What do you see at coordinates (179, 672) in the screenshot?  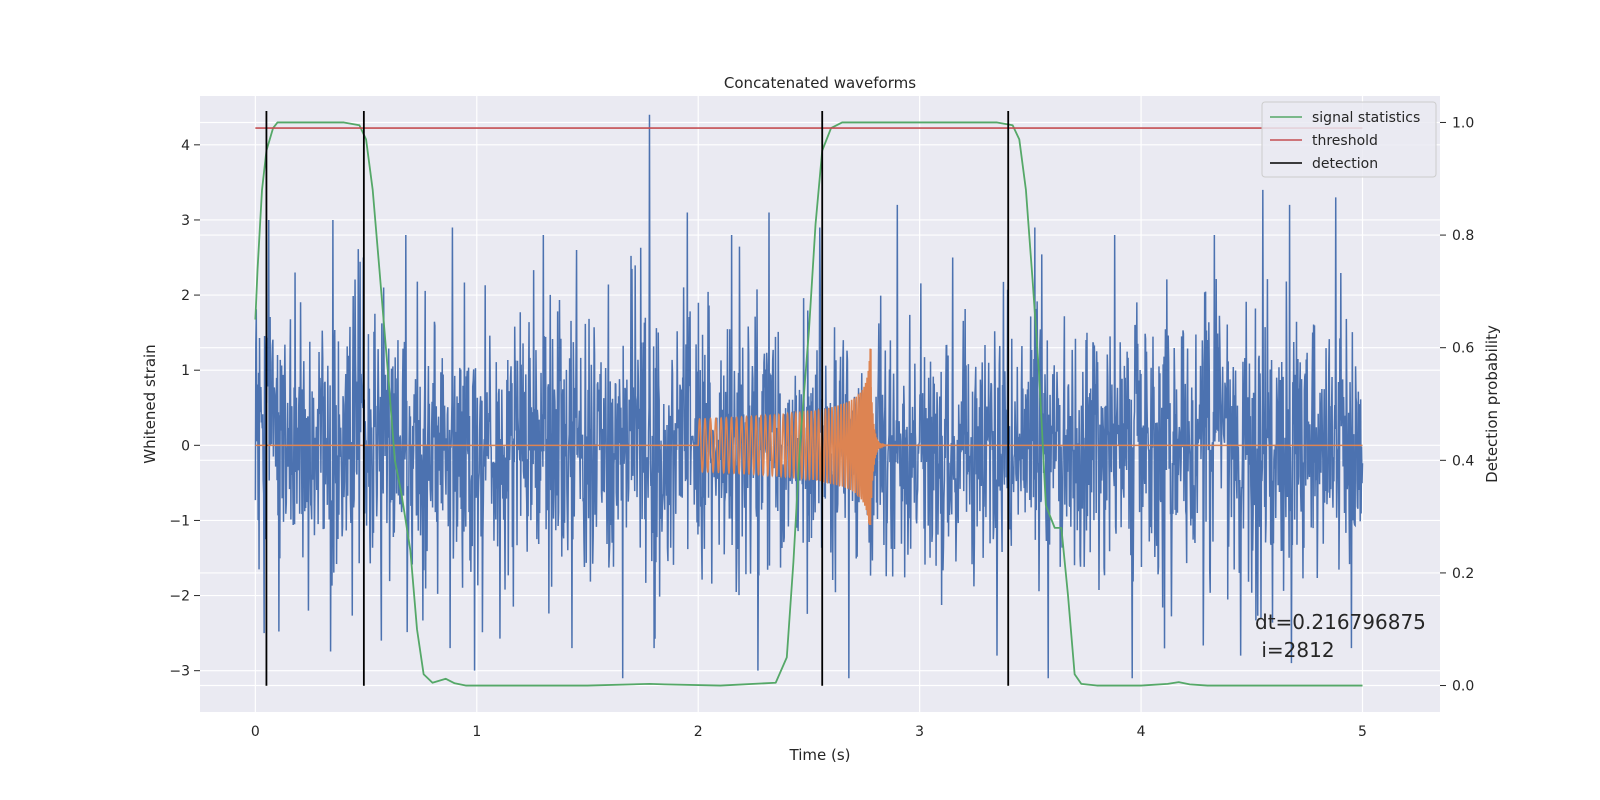 I see `y-tick-label: −3` at bounding box center [179, 672].